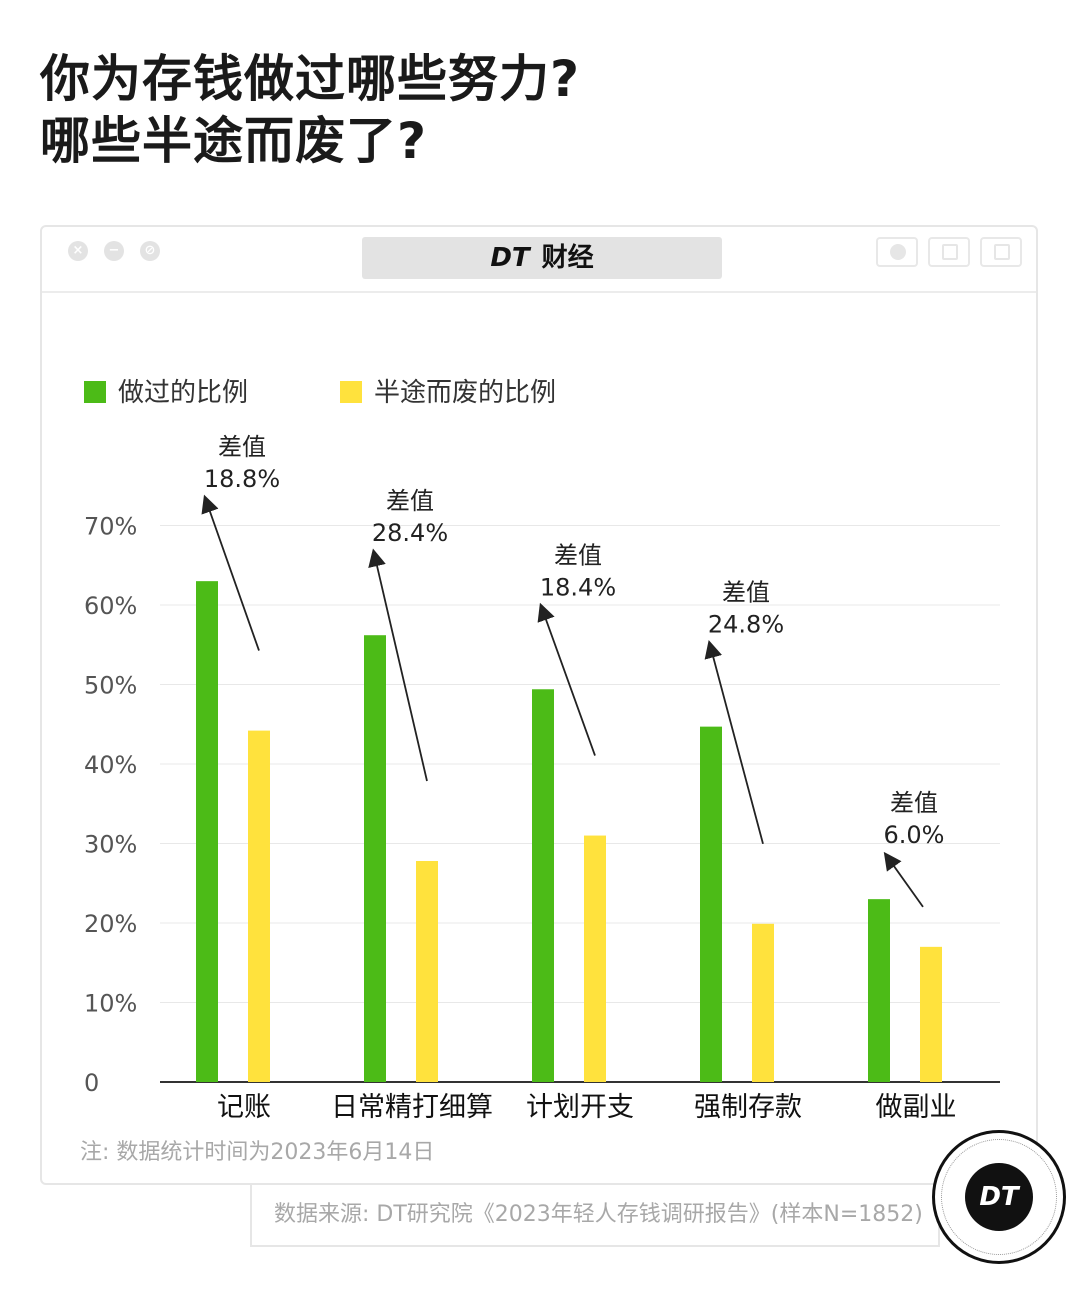 The image size is (1080, 1293). Describe the element at coordinates (110, 765) in the screenshot. I see `y-tick-label: 40%` at that location.